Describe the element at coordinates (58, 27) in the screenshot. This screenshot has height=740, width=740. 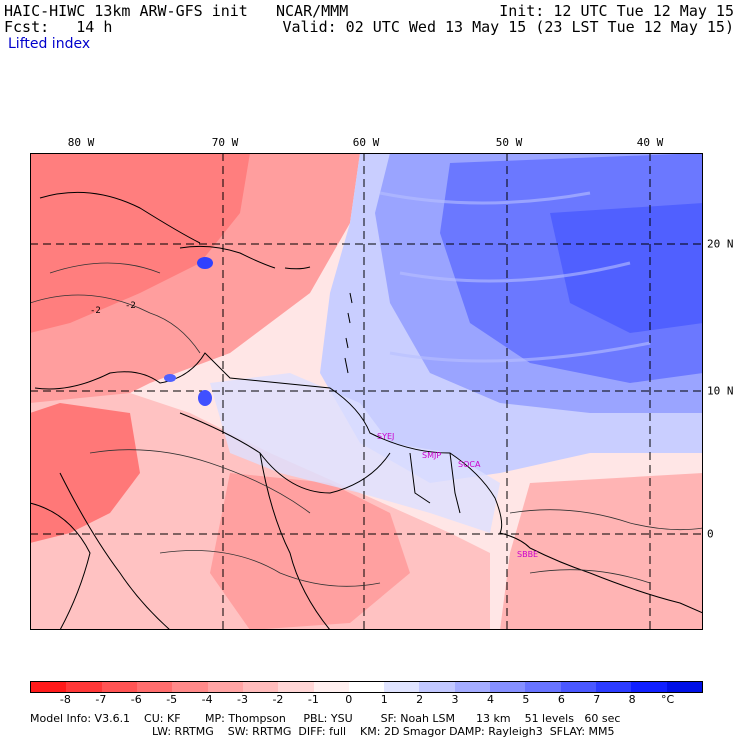
I see `header-forecast: Fcst: 14 h` at that location.